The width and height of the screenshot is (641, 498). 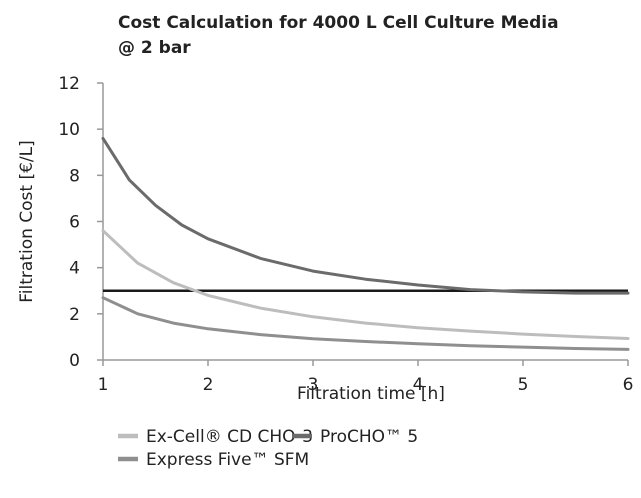 What do you see at coordinates (74, 223) in the screenshot?
I see `y-tick-label: 6` at bounding box center [74, 223].